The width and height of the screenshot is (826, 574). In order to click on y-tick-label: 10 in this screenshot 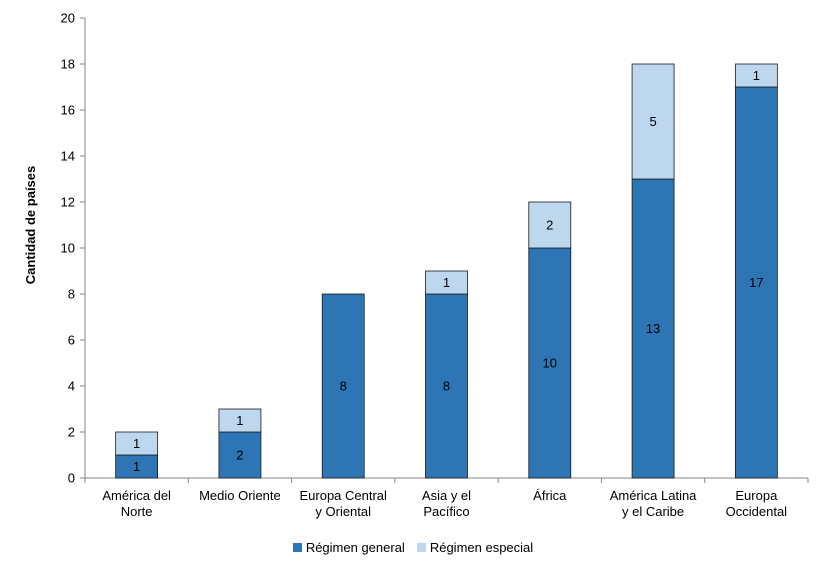, I will do `click(68, 248)`.